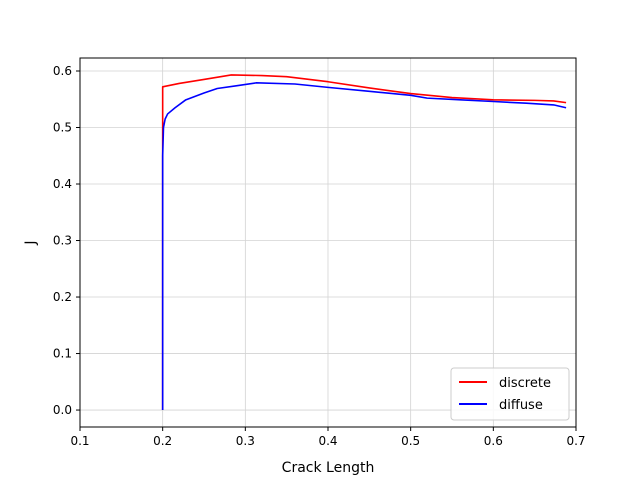  I want to click on y-tick-label: 0.4, so click(62, 184).